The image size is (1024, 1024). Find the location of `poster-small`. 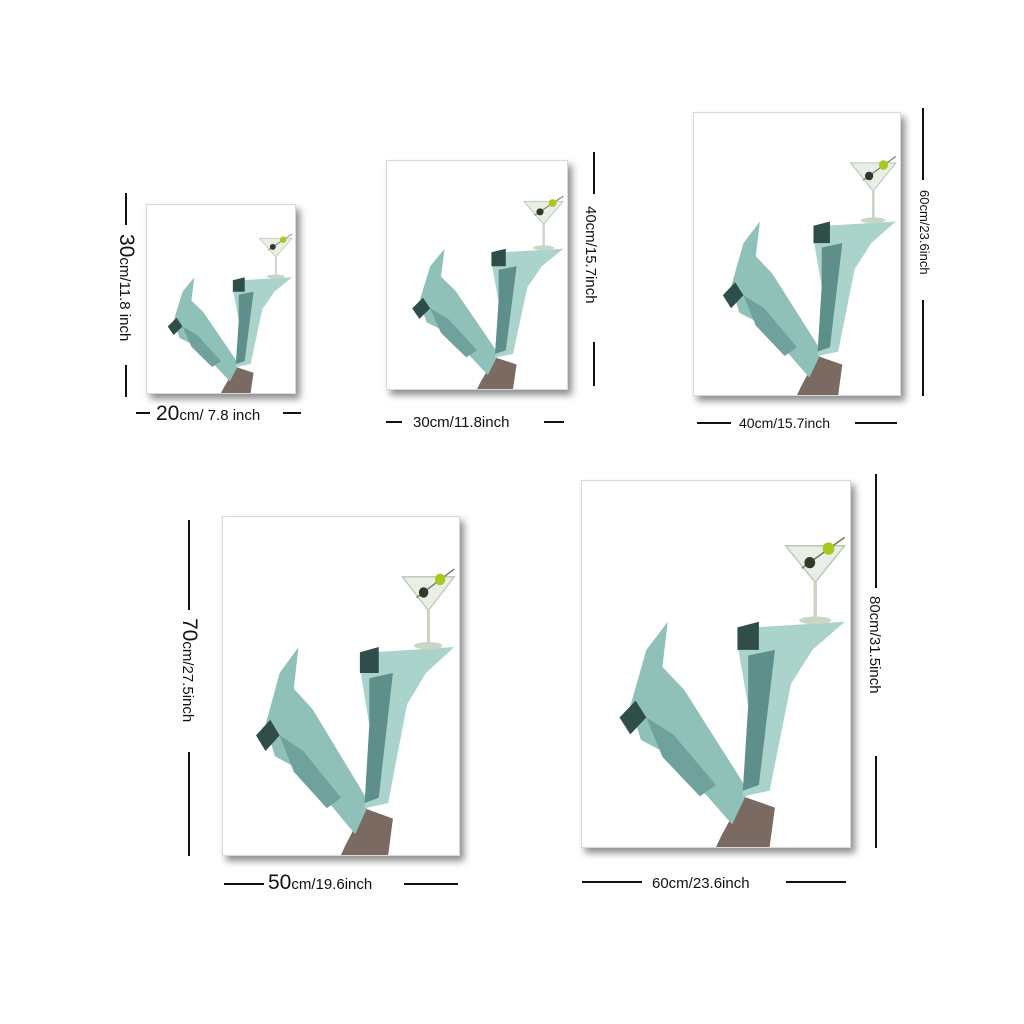

poster-small is located at coordinates (221, 299).